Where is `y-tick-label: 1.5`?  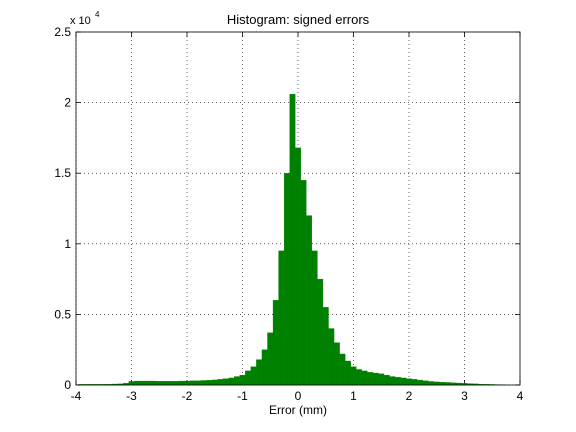 y-tick-label: 1.5 is located at coordinates (62, 173).